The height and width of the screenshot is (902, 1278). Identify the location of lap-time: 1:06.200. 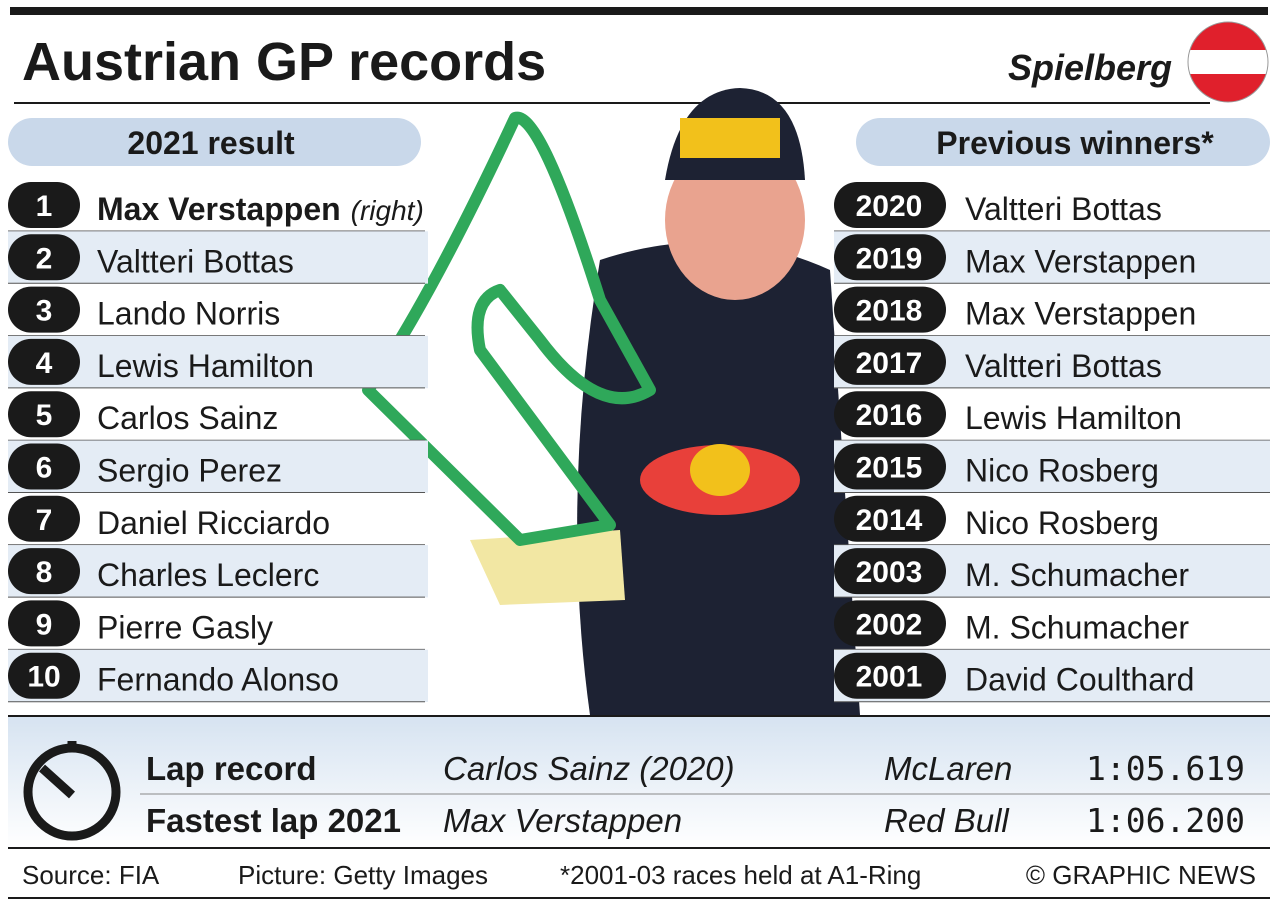
(1165, 820).